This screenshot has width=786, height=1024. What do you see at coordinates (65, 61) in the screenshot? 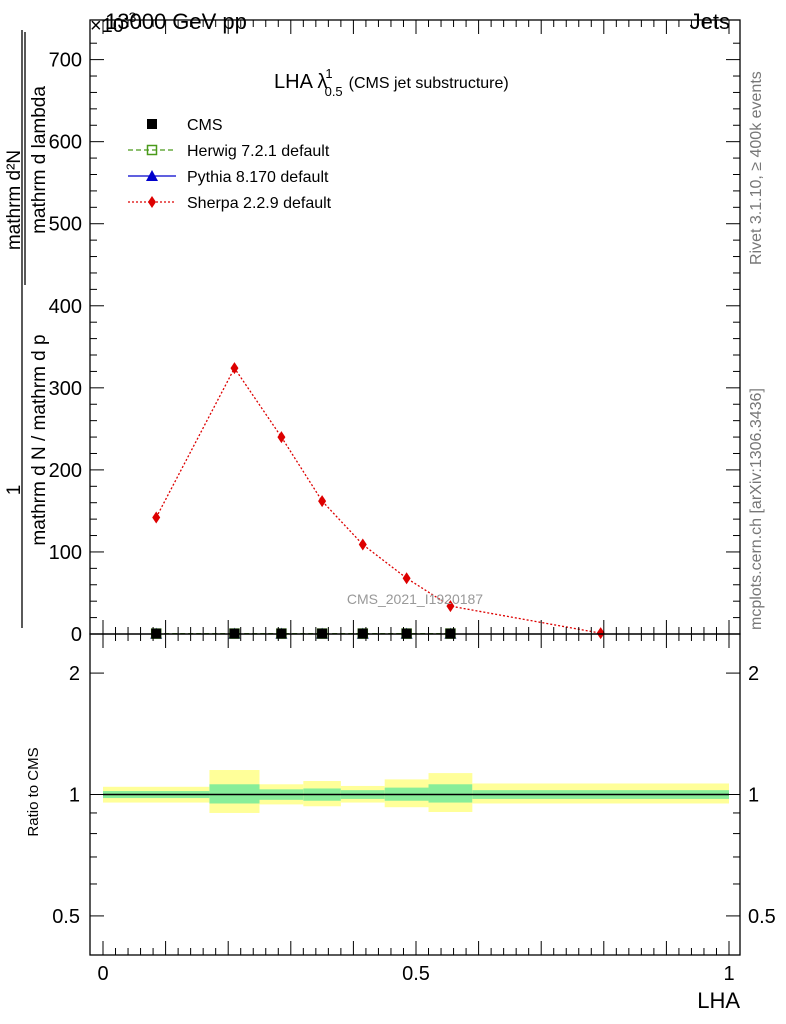
I see `main-ytick-label: 700` at bounding box center [65, 61].